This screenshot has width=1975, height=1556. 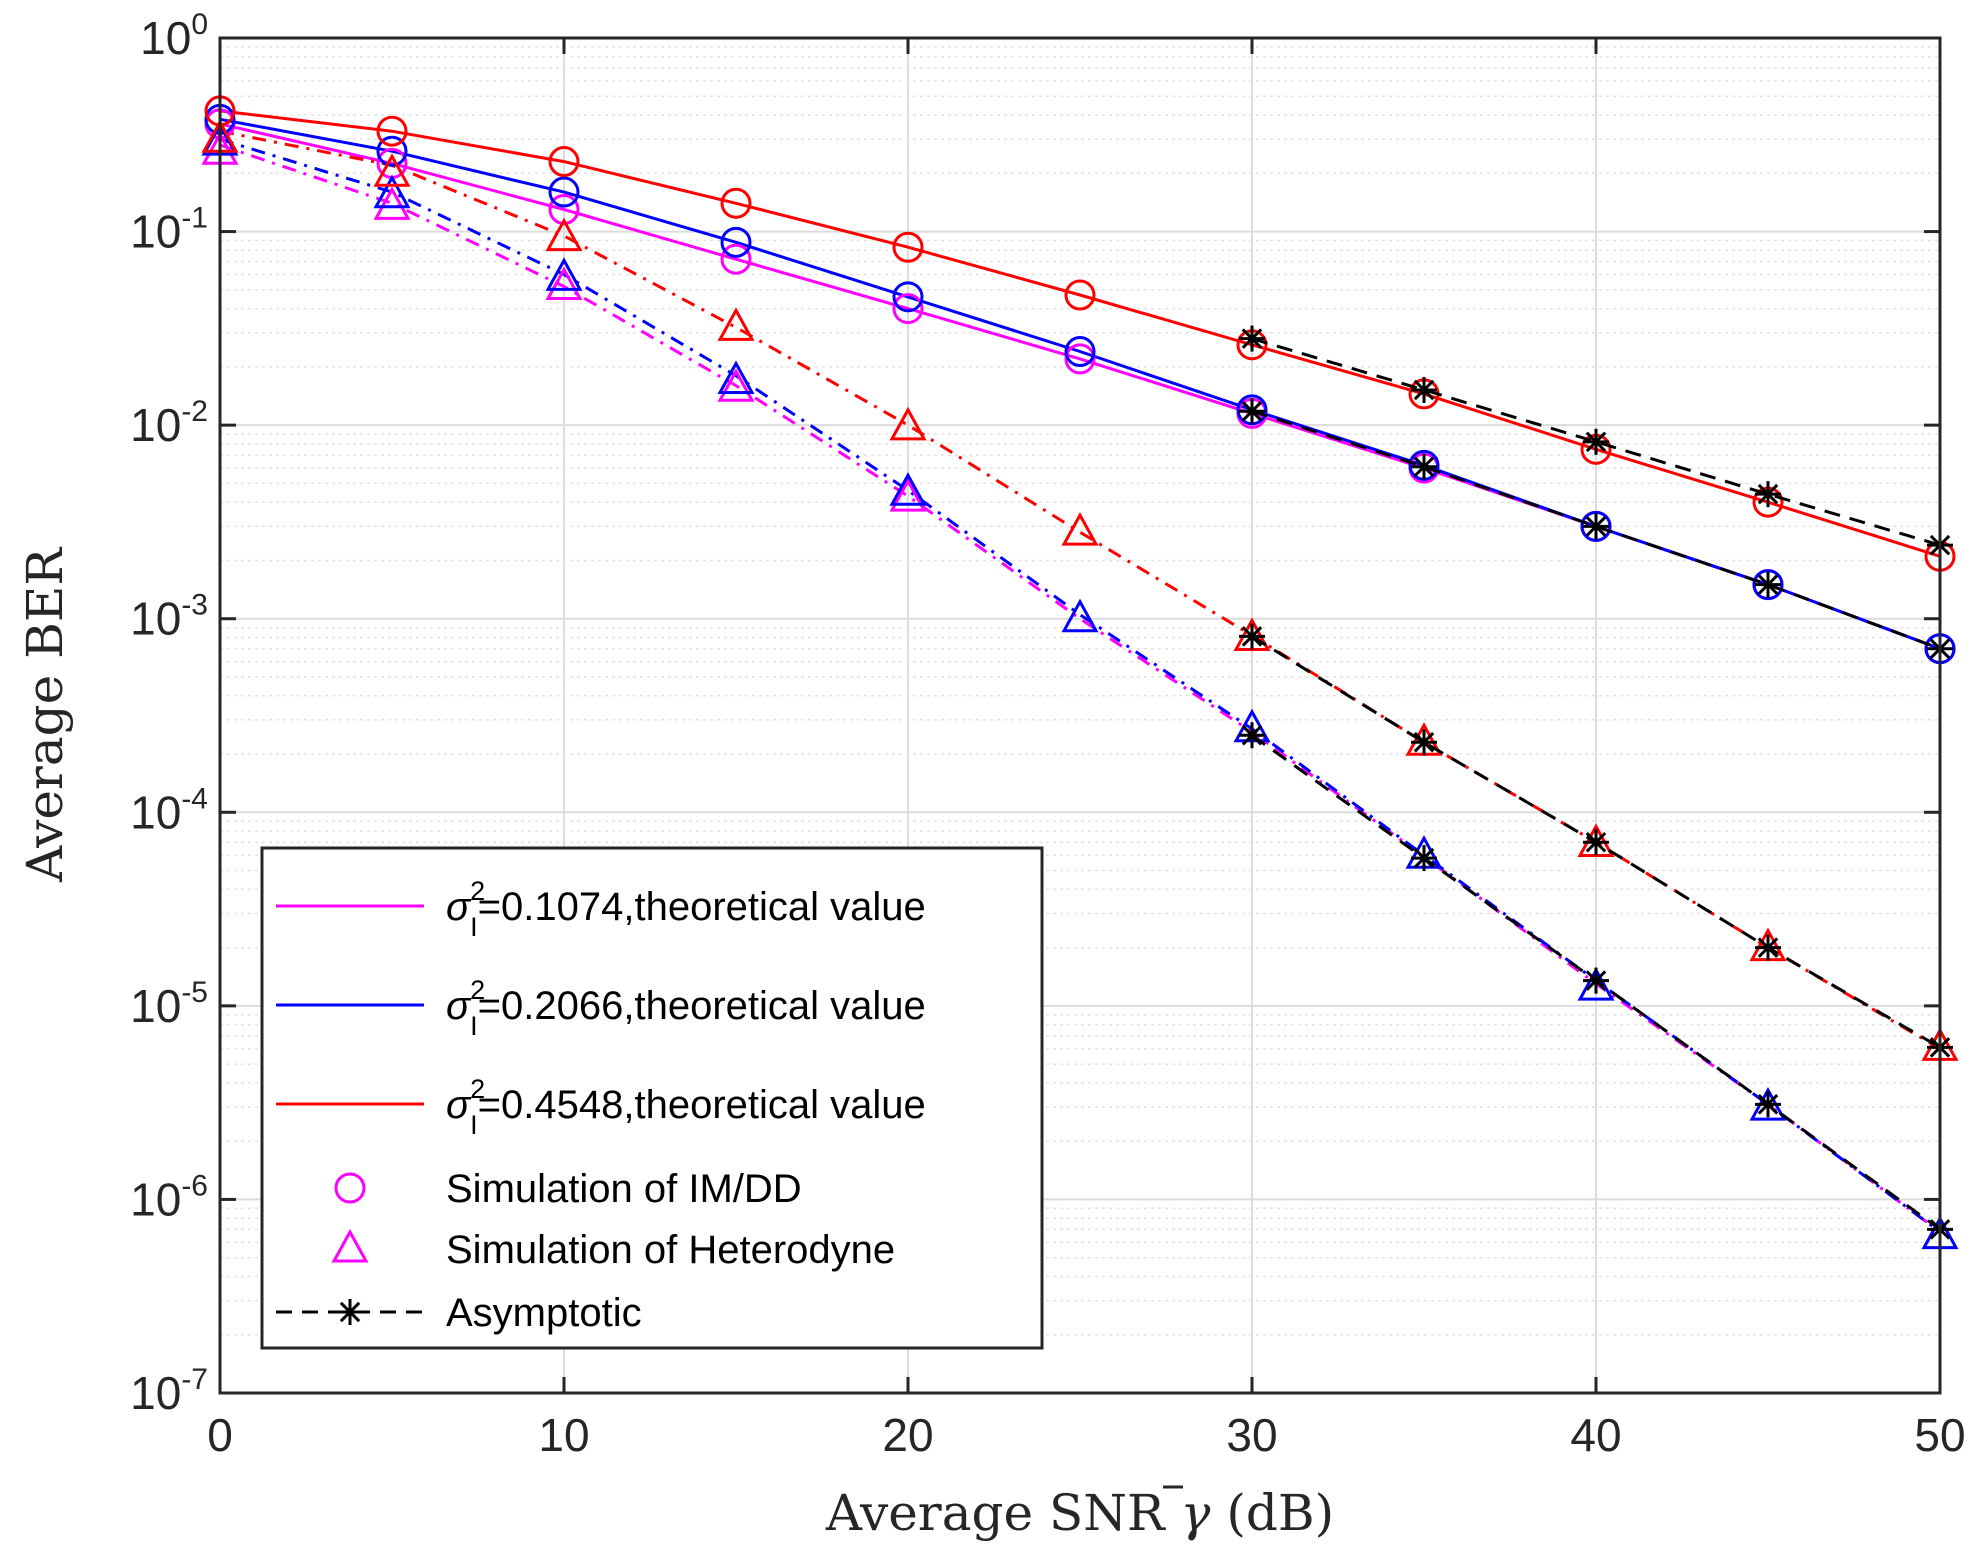 I want to click on x-axis-label: Average SNR γ (dB), so click(x=1079, y=1513).